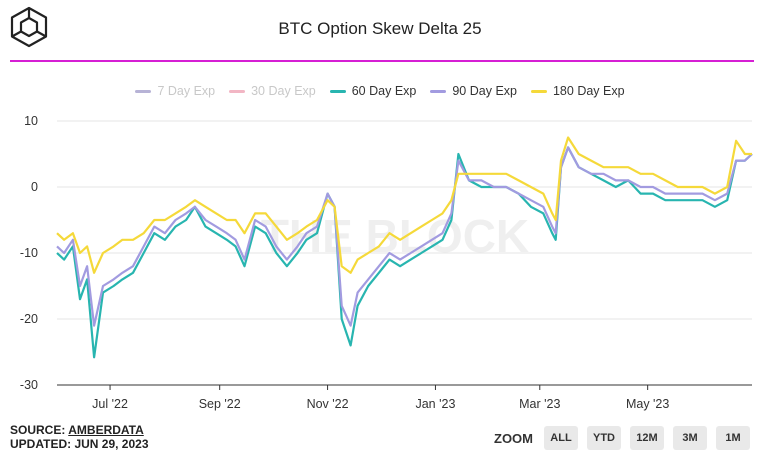 This screenshot has height=454, width=760. What do you see at coordinates (31, 121) in the screenshot?
I see `y-tick-label: 10` at bounding box center [31, 121].